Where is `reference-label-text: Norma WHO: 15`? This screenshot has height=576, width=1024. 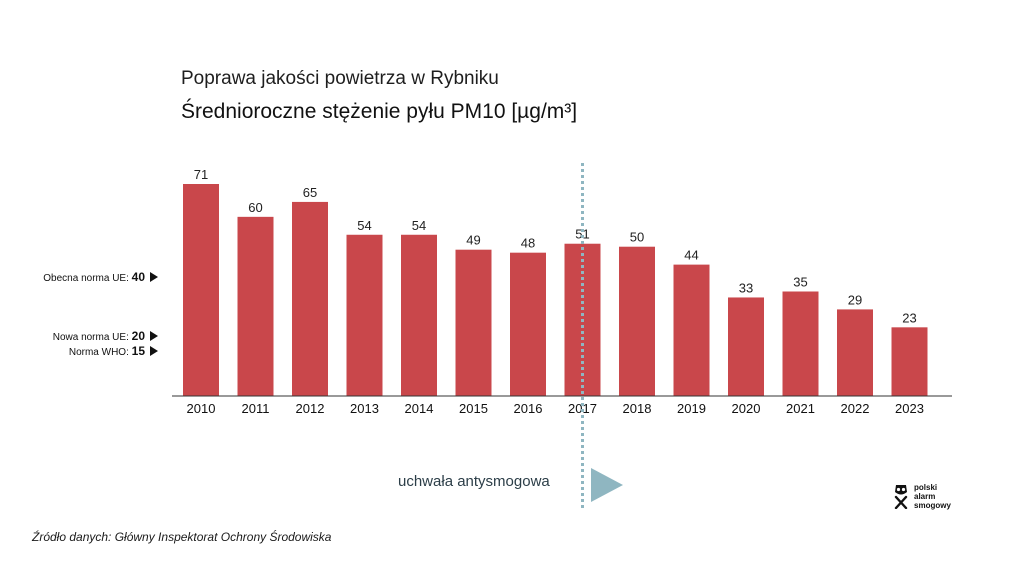
reference-label-text: Norma WHO: 15 is located at coordinates (106, 351).